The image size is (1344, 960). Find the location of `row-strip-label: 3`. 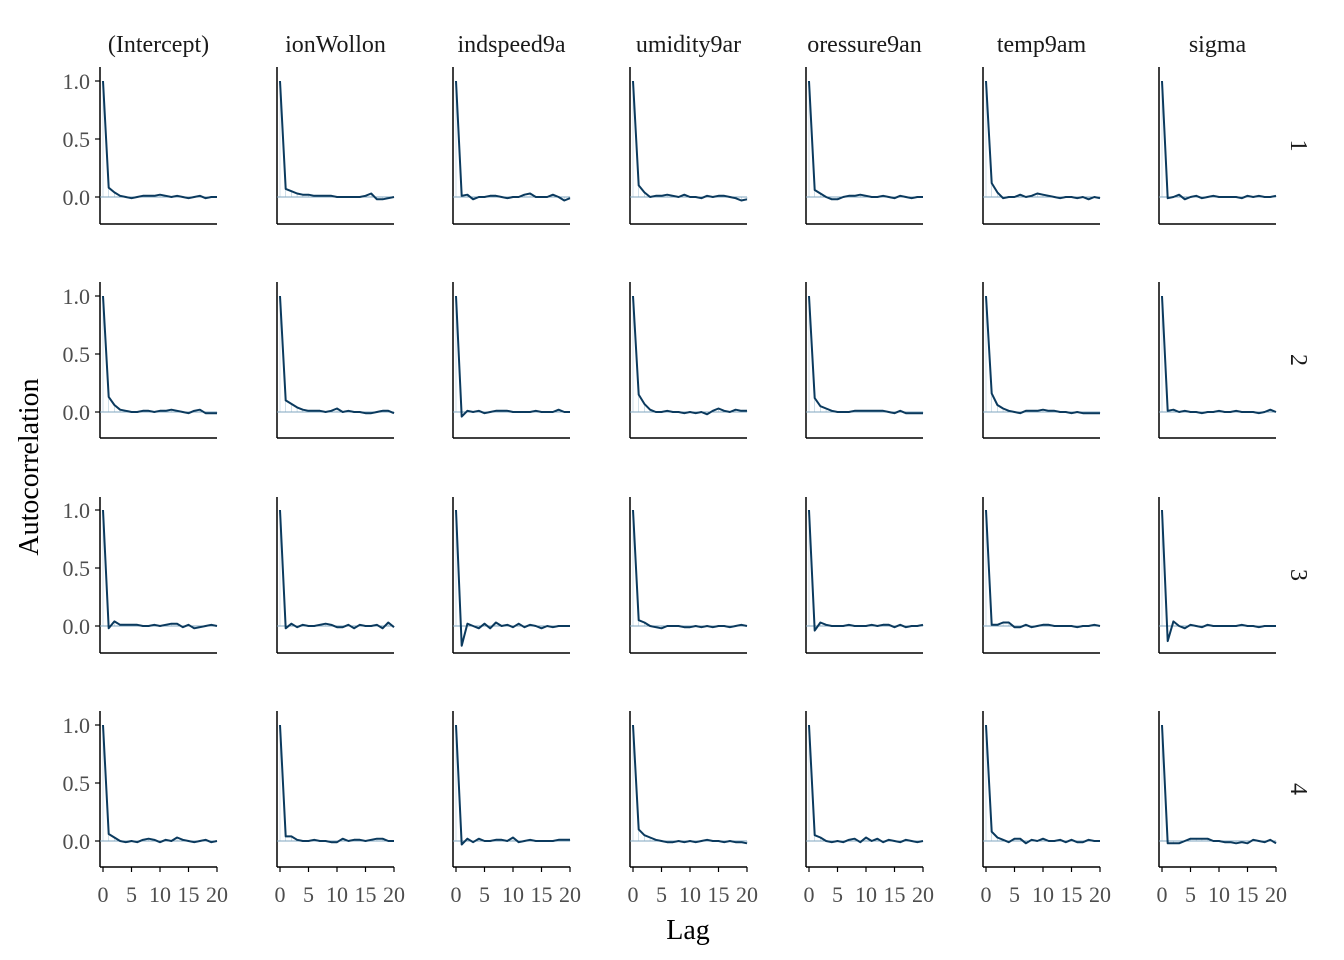

row-strip-label: 3 is located at coordinates (1298, 575).